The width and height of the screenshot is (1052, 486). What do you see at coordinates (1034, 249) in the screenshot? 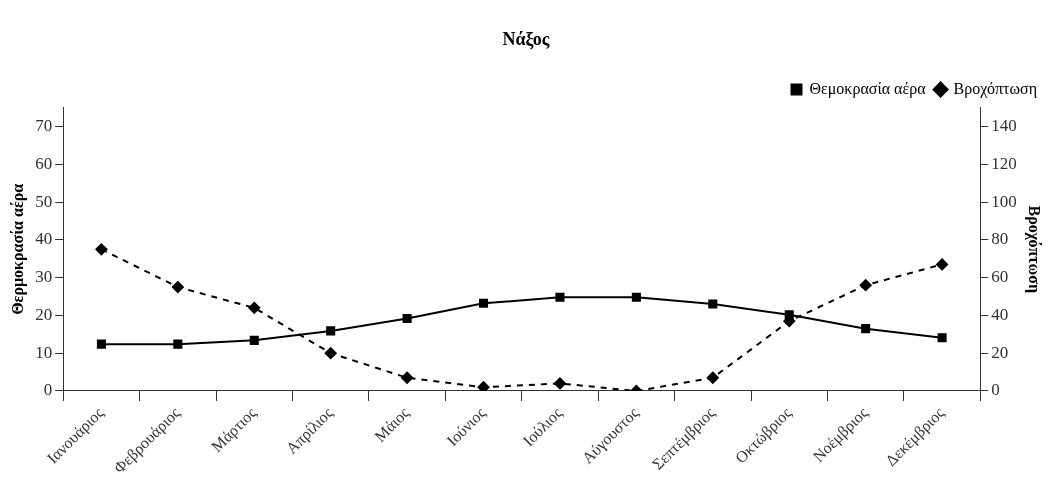
I see `y2-axis-title: Βροχόπτωση` at bounding box center [1034, 249].